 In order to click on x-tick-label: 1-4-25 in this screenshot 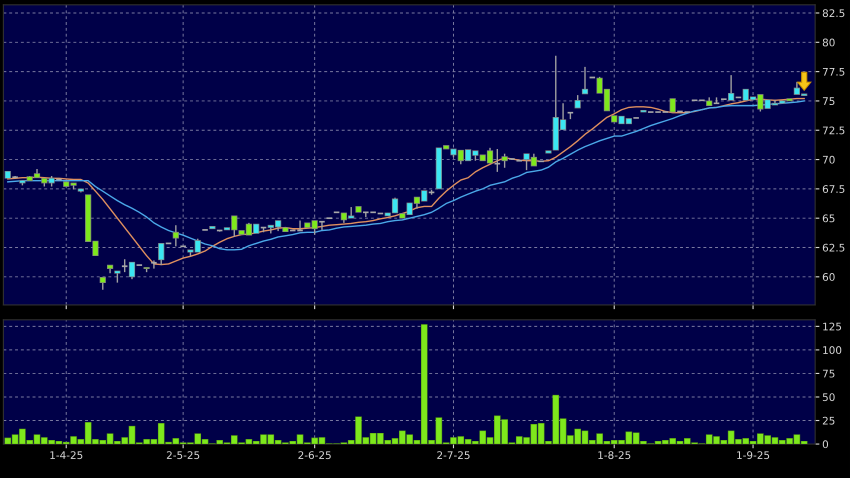, I will do `click(66, 455)`.